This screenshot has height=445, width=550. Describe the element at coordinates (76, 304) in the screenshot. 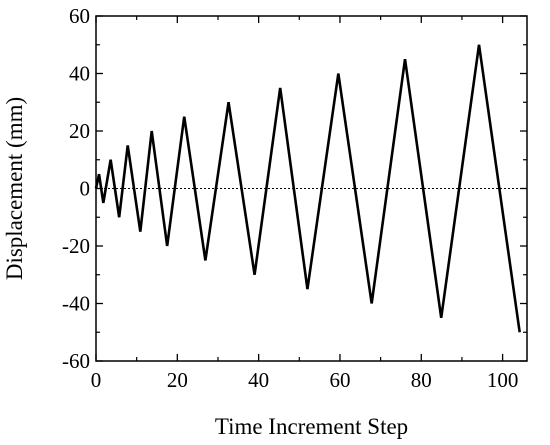

I see `y-tick-label: -40` at that location.